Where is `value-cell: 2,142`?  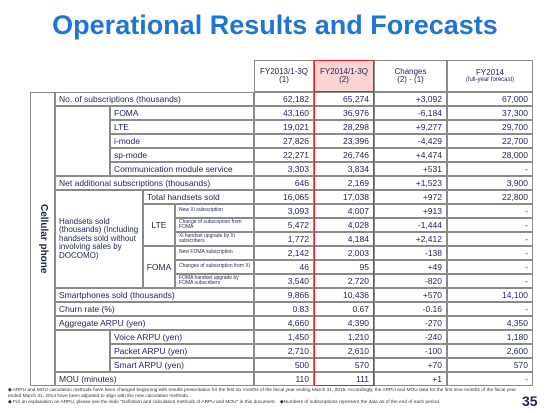 value-cell: 2,142 is located at coordinates (284, 253).